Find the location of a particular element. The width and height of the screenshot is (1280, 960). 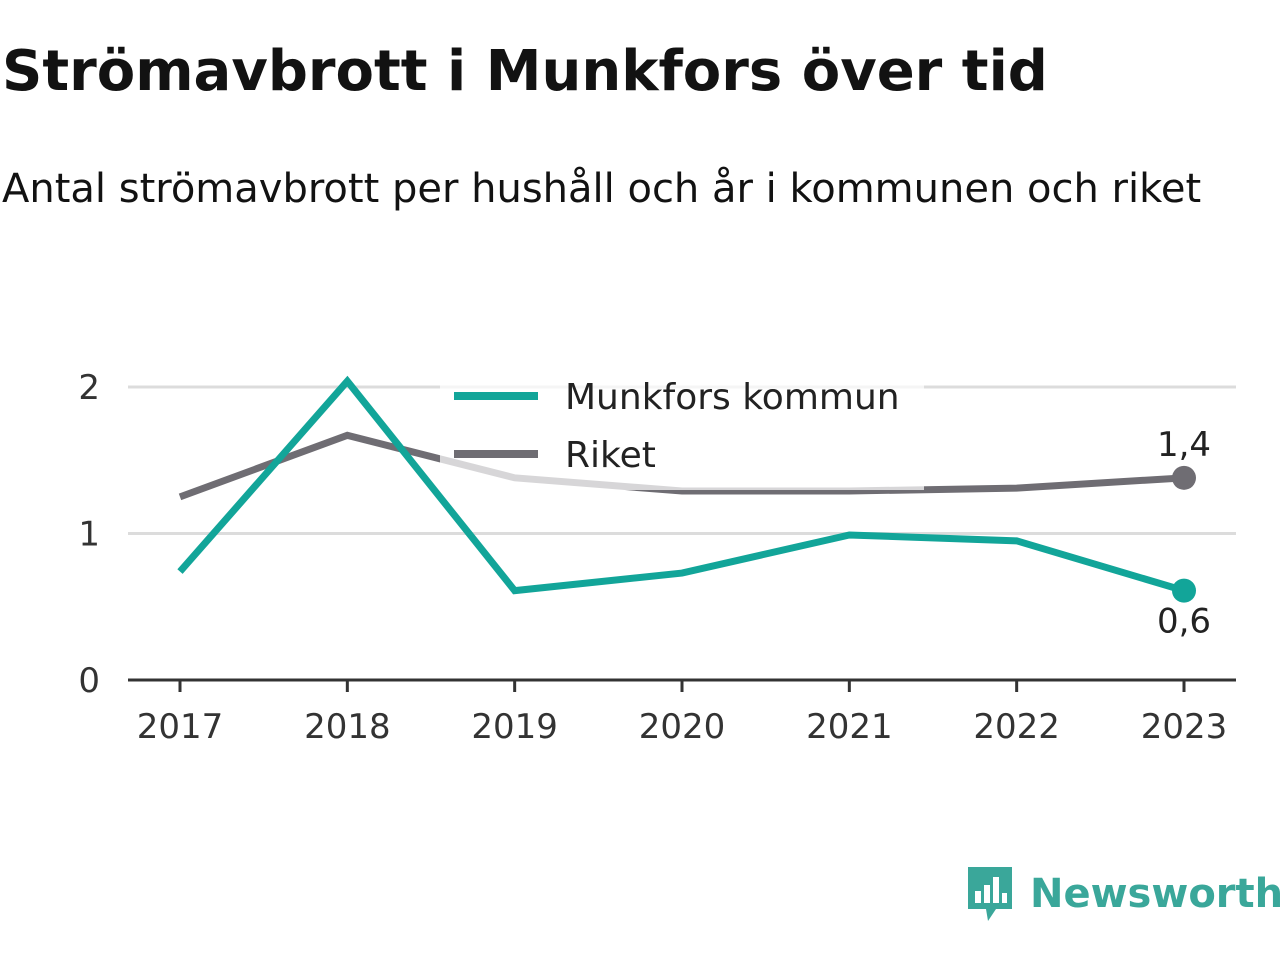

legend: Munkfors kommun Riket is located at coordinates (682, 429).